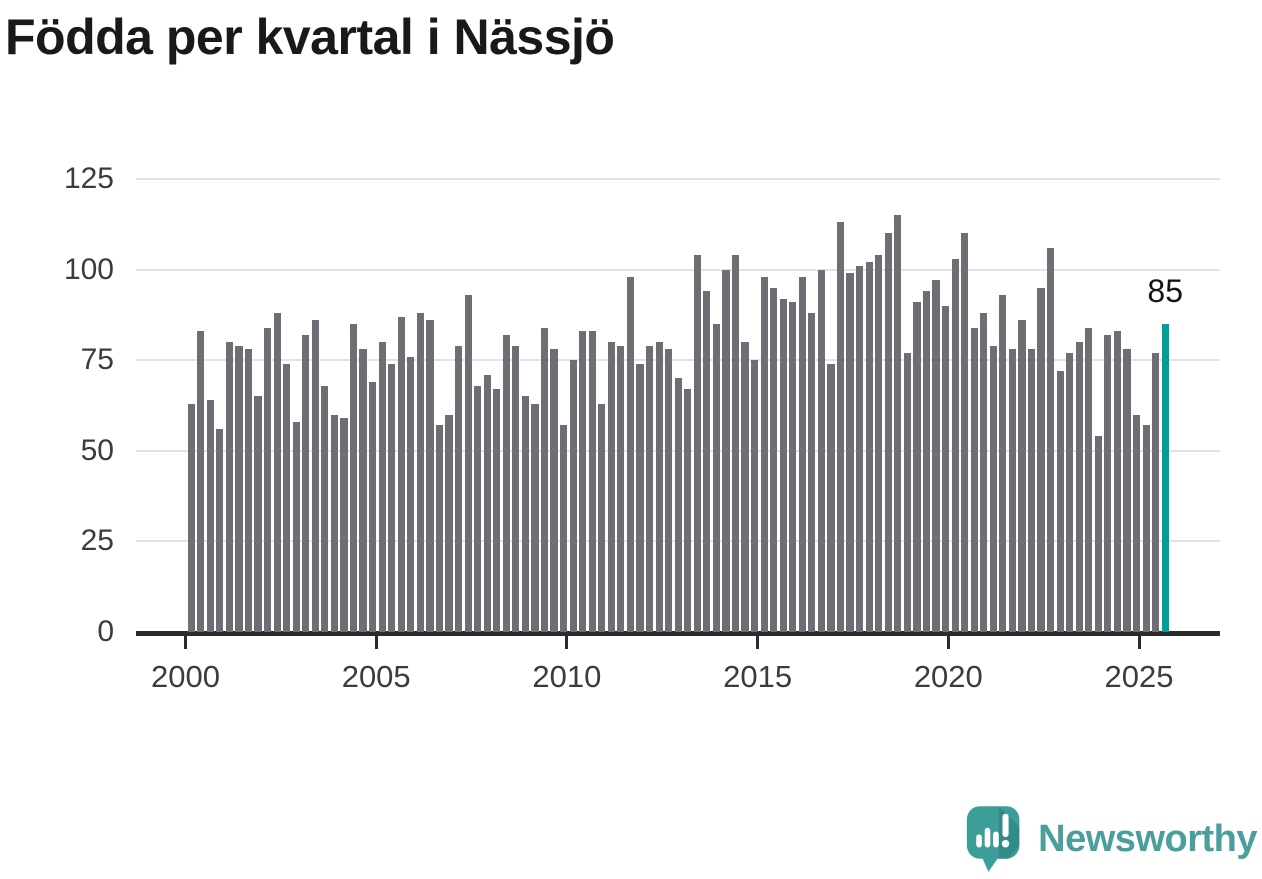 The image size is (1262, 879). Describe the element at coordinates (955, 445) in the screenshot. I see `bar-2020-q1` at that location.